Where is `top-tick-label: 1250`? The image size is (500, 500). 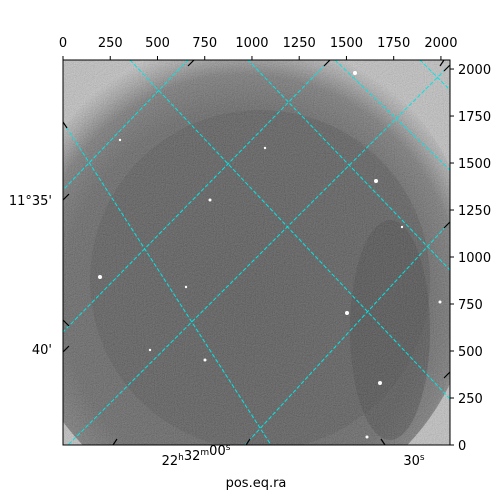
top-tick-label: 1250 is located at coordinates (299, 43).